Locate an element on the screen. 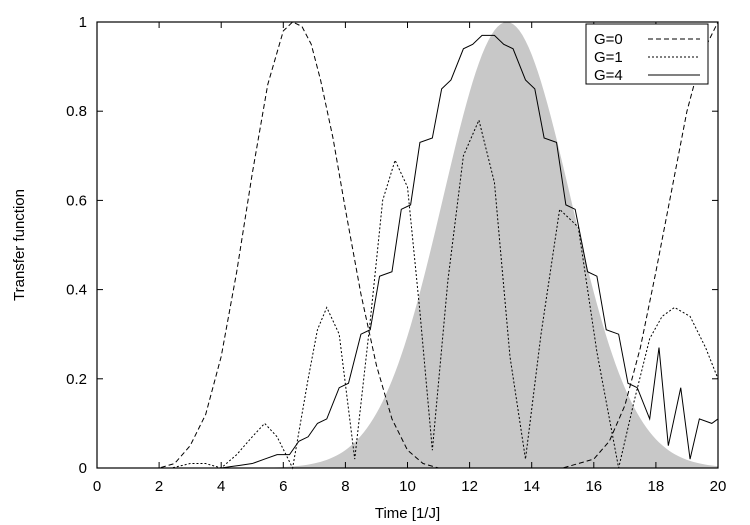  legend-label: G=4 is located at coordinates (608, 75).